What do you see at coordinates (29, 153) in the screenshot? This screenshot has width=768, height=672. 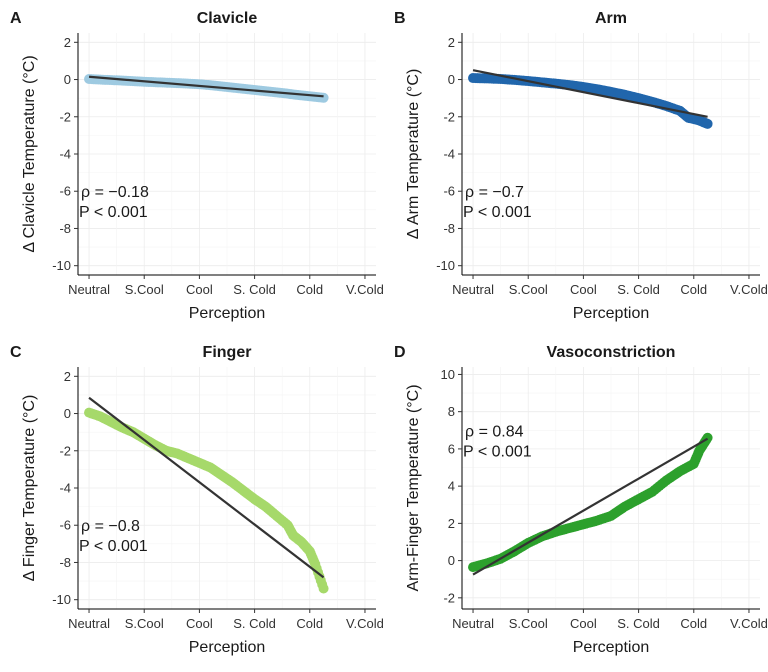 I see `y-axis-title: Δ Clavicle Temperature (°C)` at bounding box center [29, 153].